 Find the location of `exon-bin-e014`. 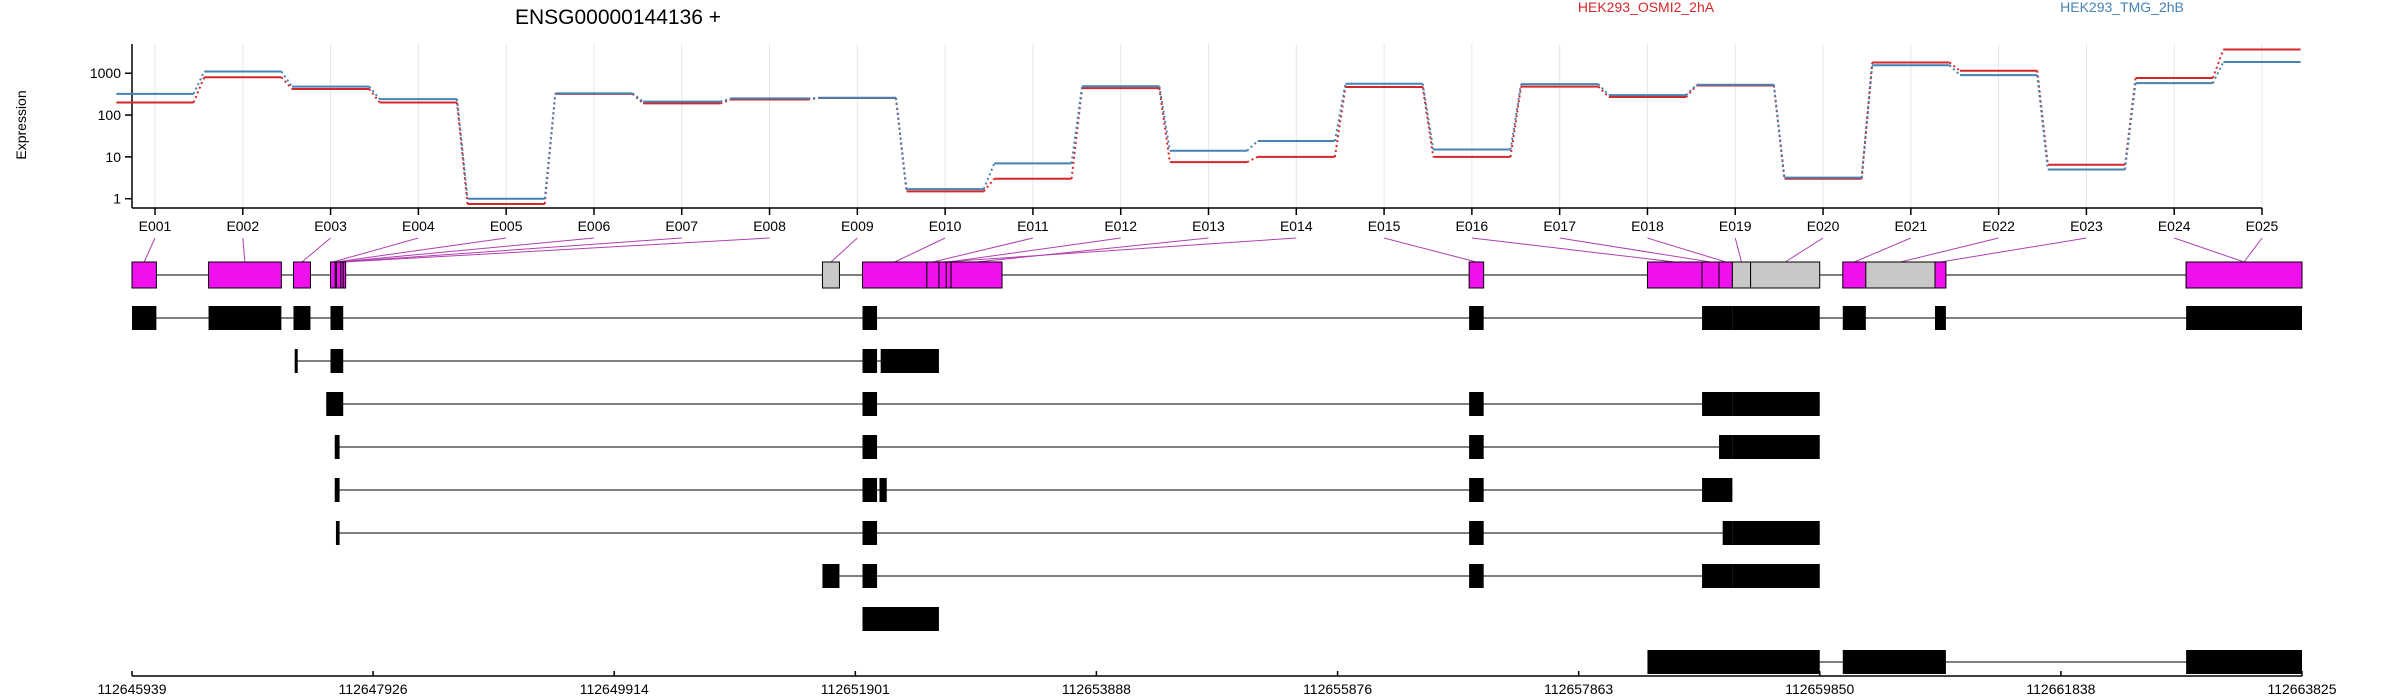

exon-bin-e014 is located at coordinates (942, 275).